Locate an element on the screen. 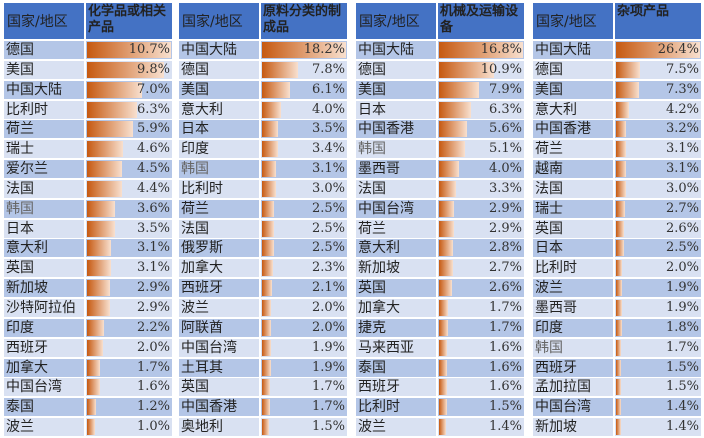 Image resolution: width=704 pixels, height=438 pixels. table-row: 日本 6.3% is located at coordinates (441, 109).